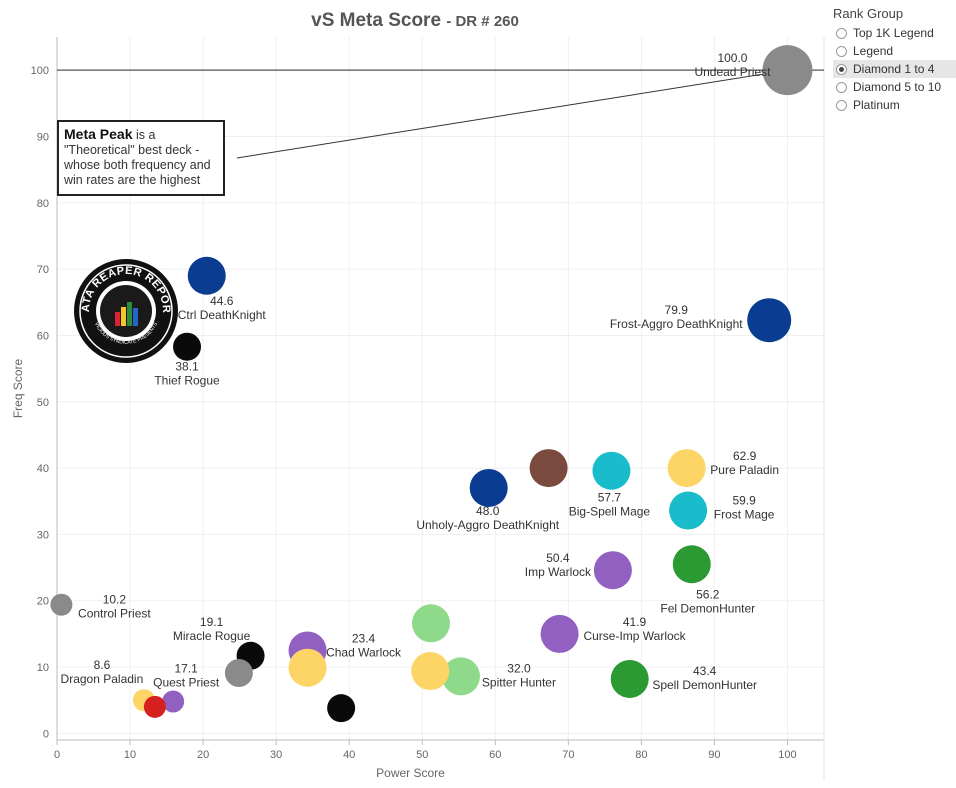 This screenshot has height=788, width=956. Describe the element at coordinates (186, 669) in the screenshot. I see `point-score-label: 17.1` at that location.